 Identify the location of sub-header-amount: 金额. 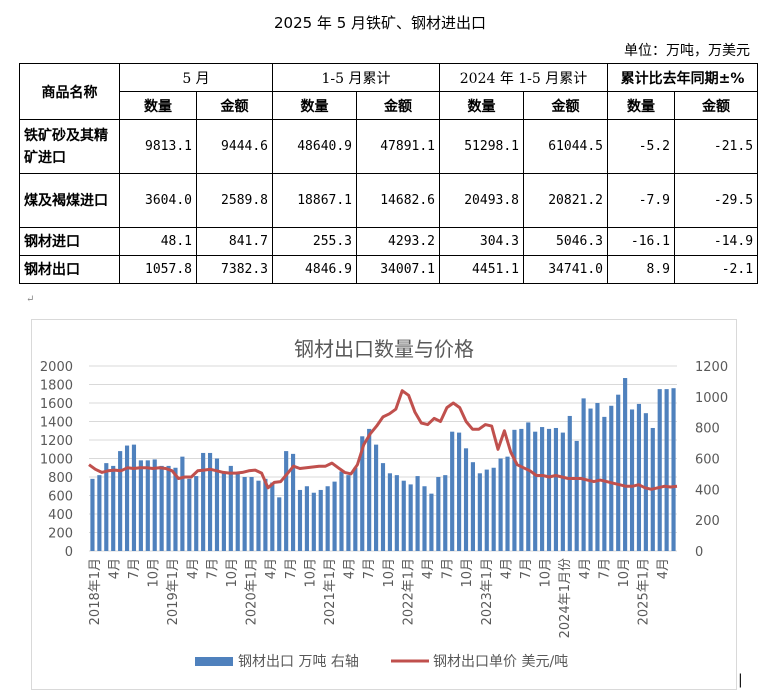
(566, 105).